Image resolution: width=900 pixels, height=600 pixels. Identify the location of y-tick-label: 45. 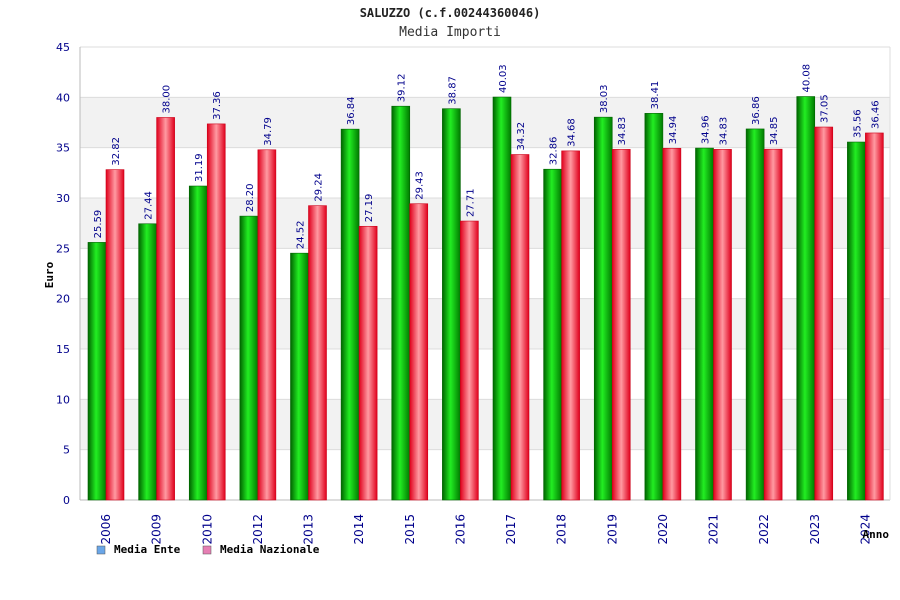
(63, 47).